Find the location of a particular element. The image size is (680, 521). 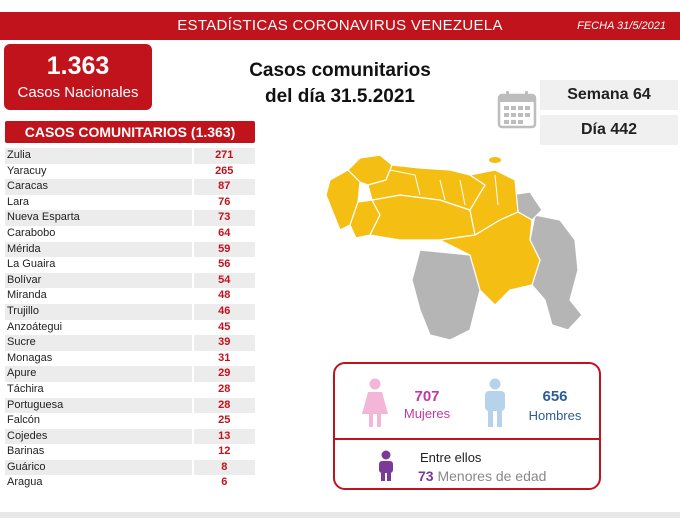

total-cases-box: 1.363 Casos Nacionales is located at coordinates (78, 77).